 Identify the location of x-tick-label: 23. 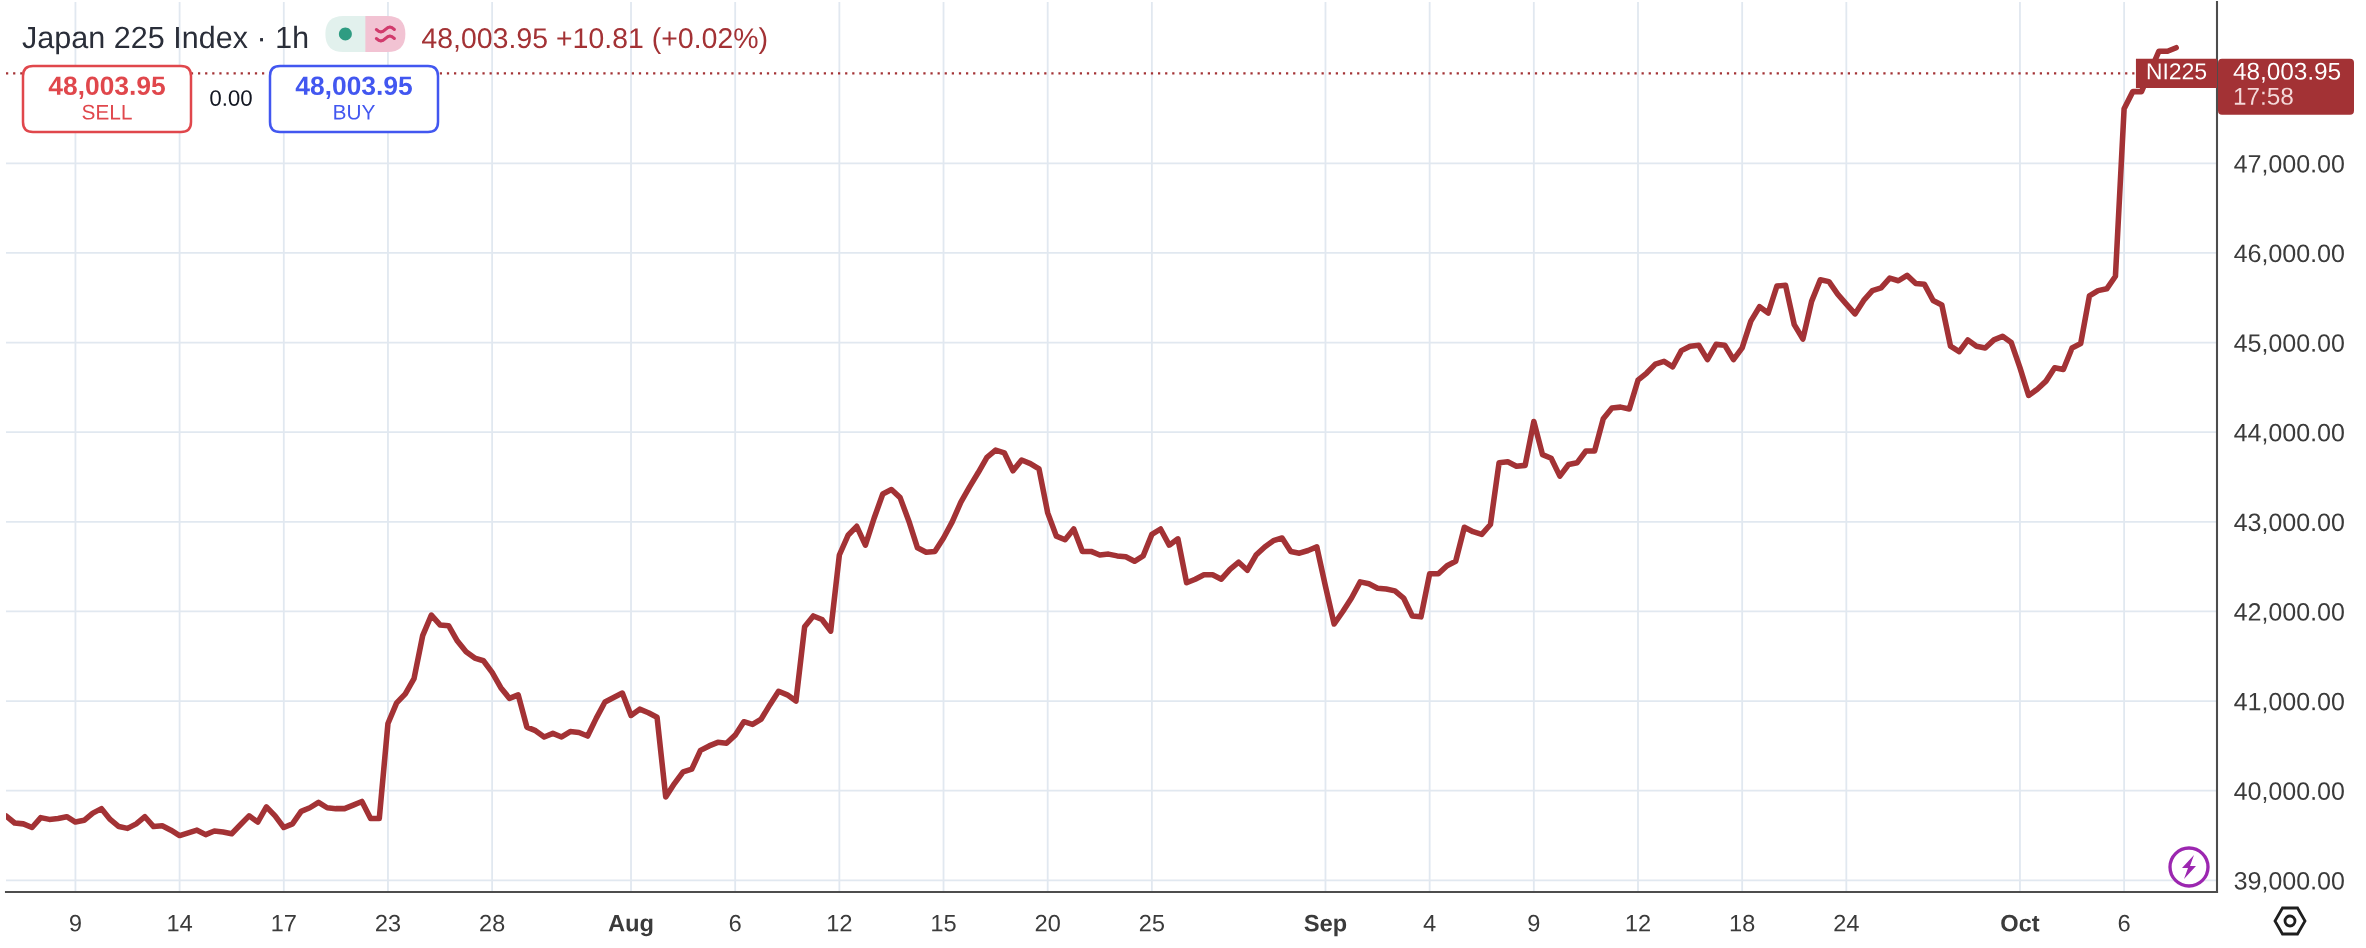
(388, 923).